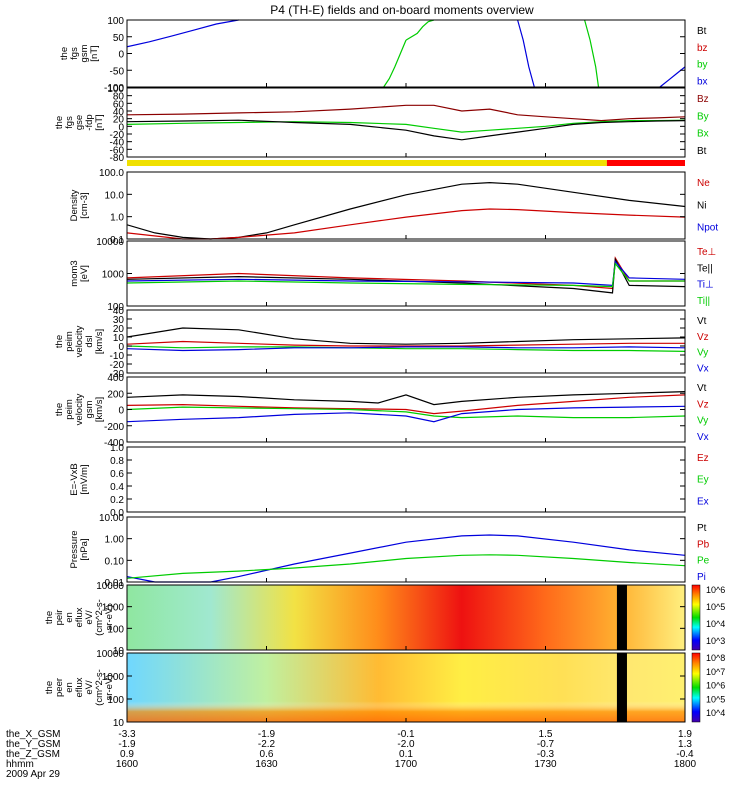 This screenshot has height=800, width=750. What do you see at coordinates (621, 687) in the screenshot?
I see `data-gap` at bounding box center [621, 687].